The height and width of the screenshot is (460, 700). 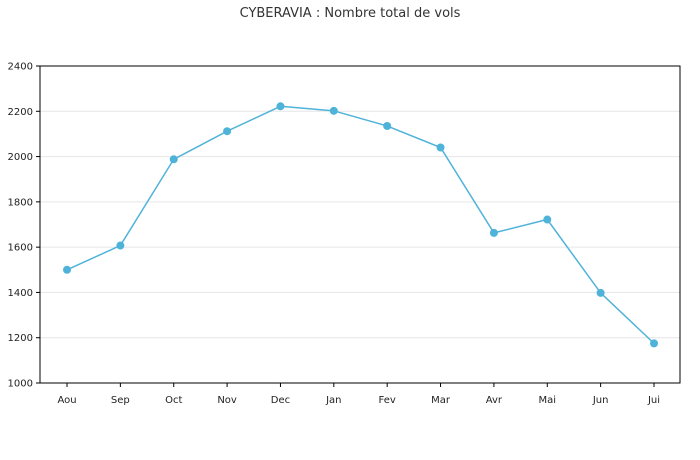 What do you see at coordinates (20, 384) in the screenshot?
I see `y-tick-label: 1000` at bounding box center [20, 384].